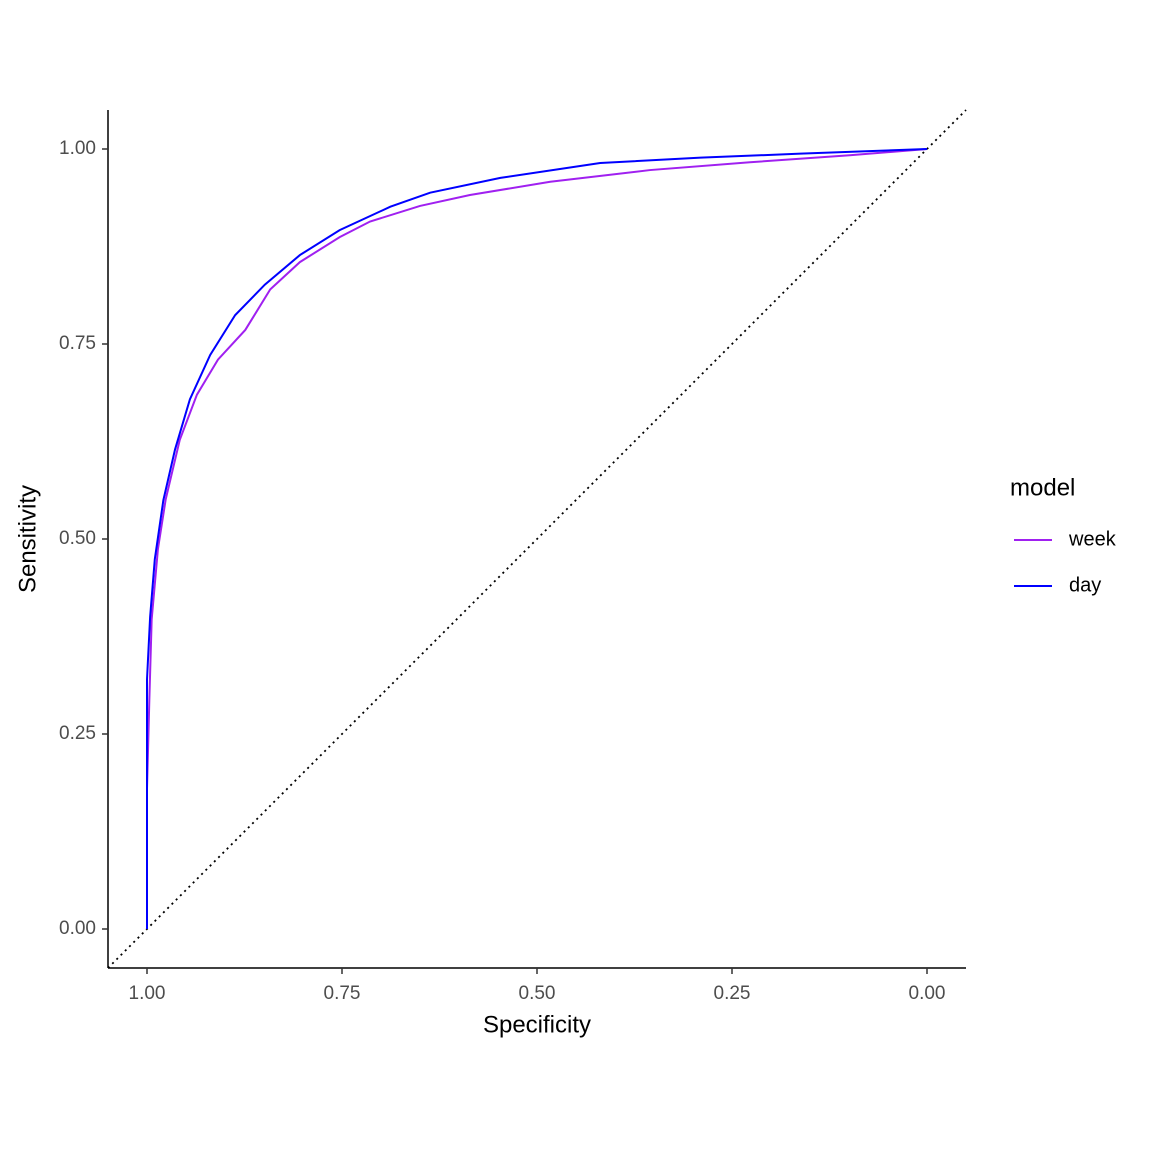 The width and height of the screenshot is (1152, 1152). What do you see at coordinates (927, 993) in the screenshot?
I see `x-tick-label: 0.00` at bounding box center [927, 993].